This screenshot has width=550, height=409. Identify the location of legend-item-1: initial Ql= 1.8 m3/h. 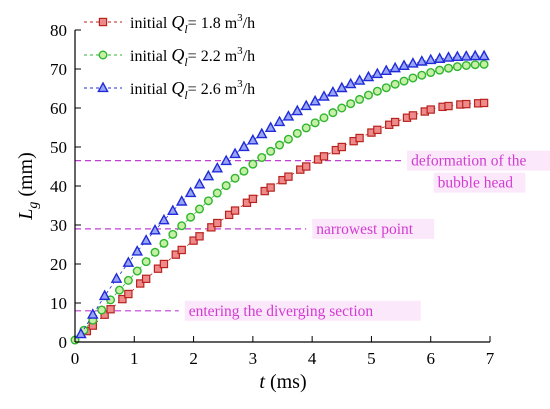
(169, 24).